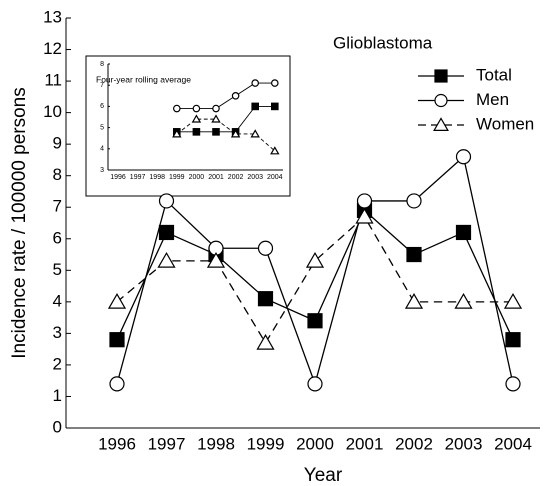 This screenshot has height=486, width=560. I want to click on y-tick-label: 13, so click(52, 16).